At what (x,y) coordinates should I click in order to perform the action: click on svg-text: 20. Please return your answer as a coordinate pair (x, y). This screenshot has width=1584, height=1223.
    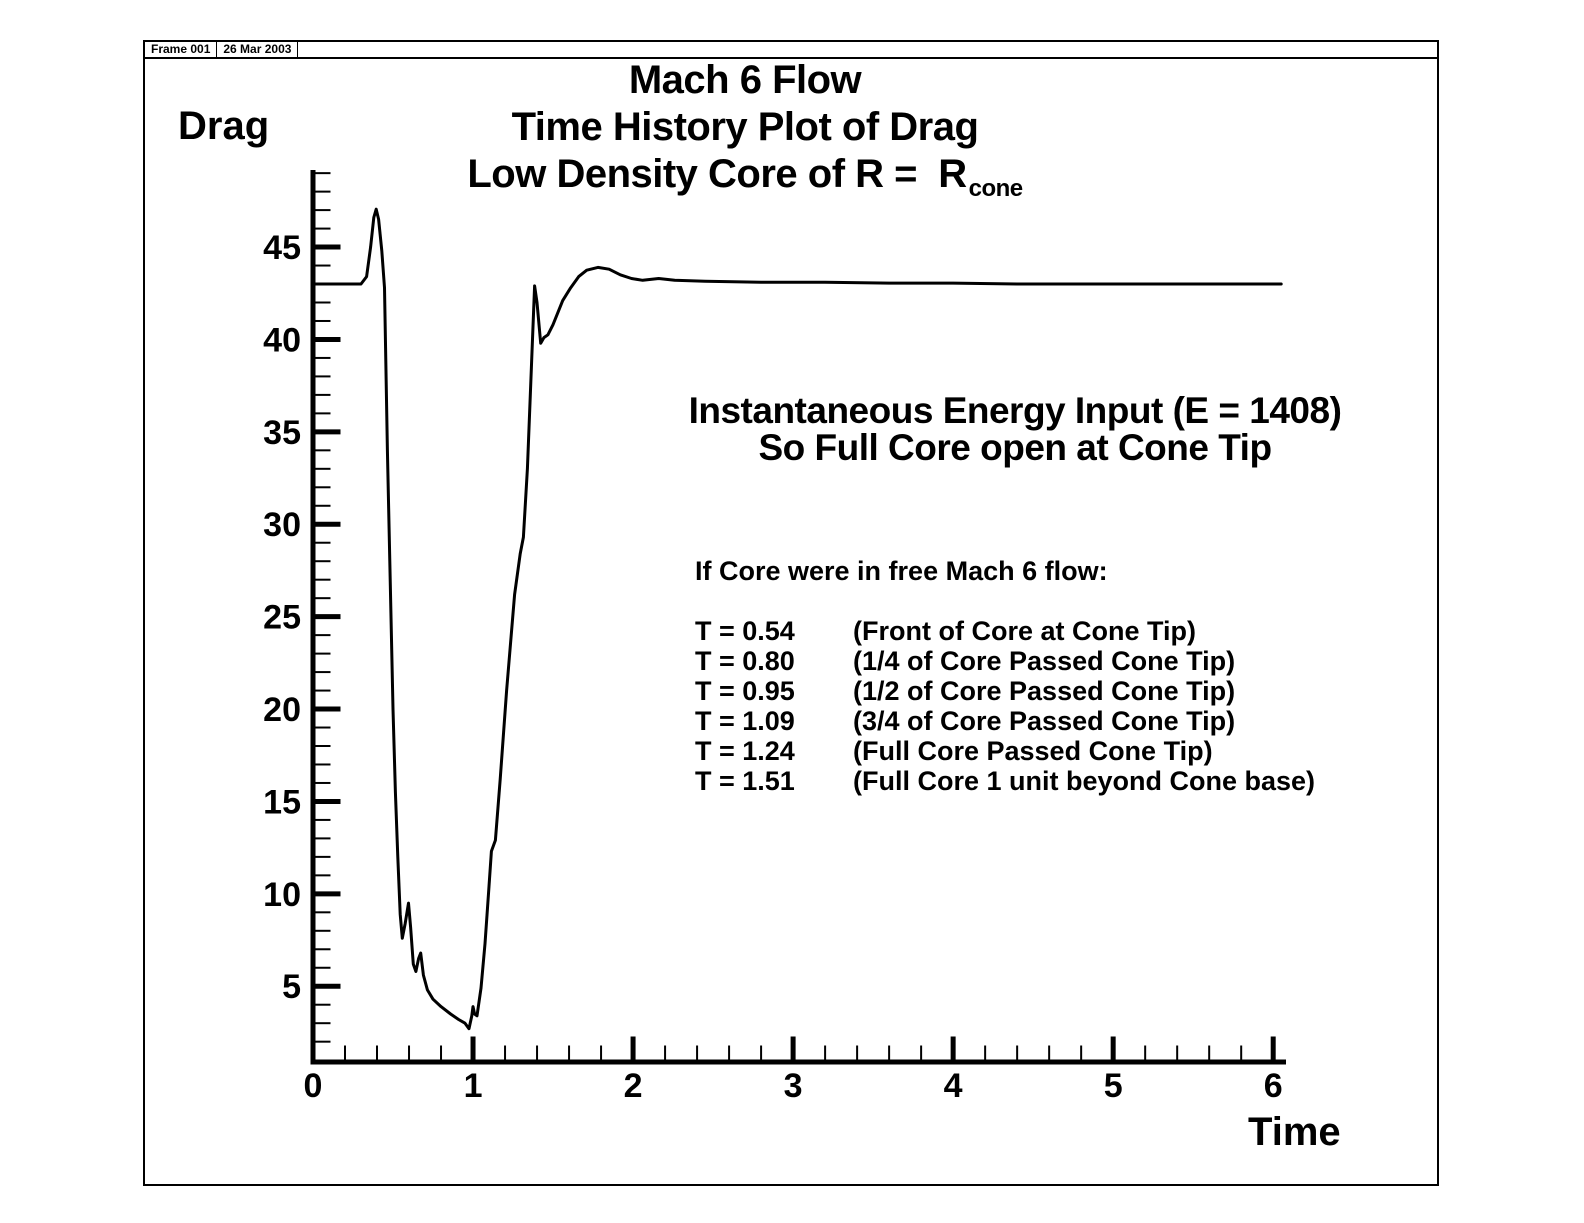
    Looking at the image, I should click on (282, 710).